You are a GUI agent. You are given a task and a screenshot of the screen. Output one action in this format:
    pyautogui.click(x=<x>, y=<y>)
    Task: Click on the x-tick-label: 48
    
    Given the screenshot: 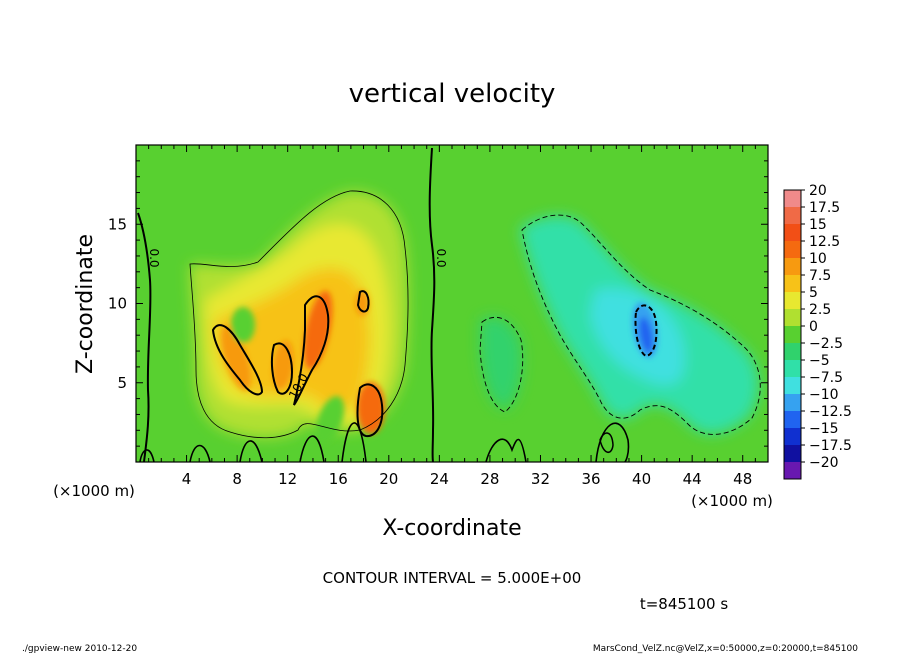 What is the action you would take?
    pyautogui.click(x=742, y=479)
    